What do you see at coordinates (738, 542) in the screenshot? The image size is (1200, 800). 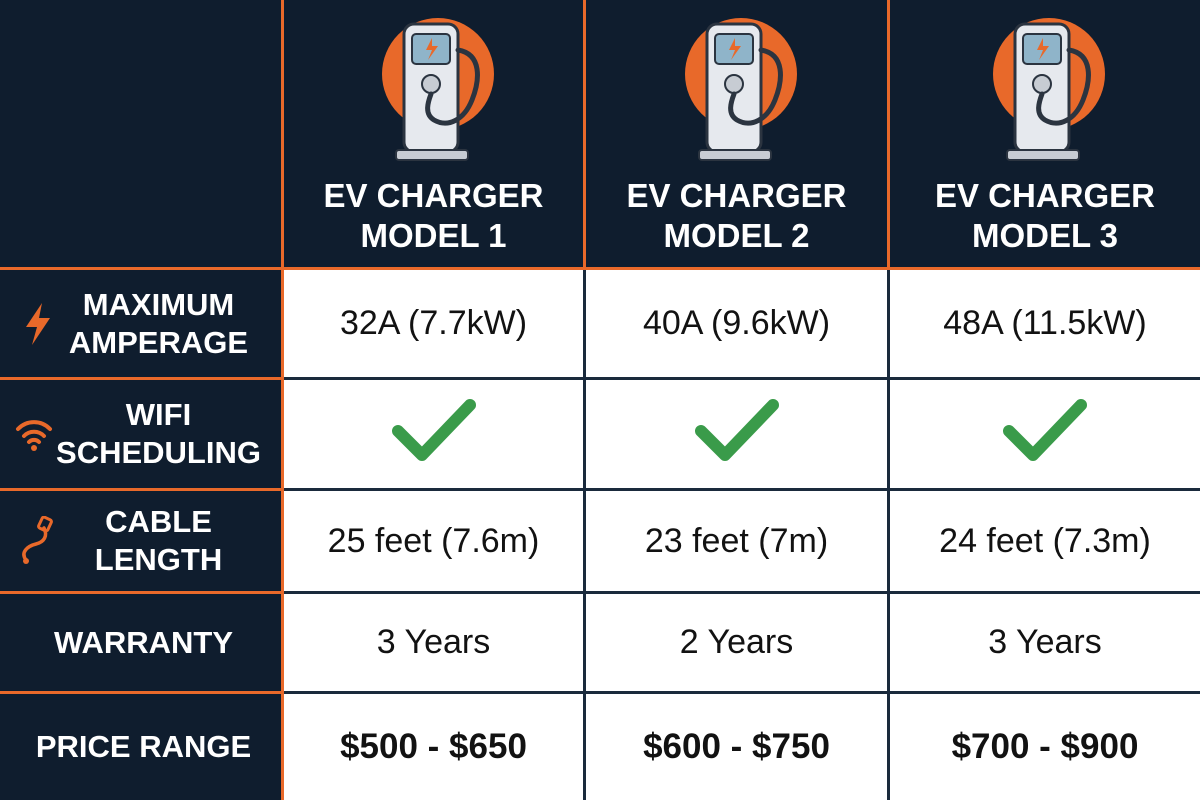 I see `value-cell: 23 feet (7m)` at bounding box center [738, 542].